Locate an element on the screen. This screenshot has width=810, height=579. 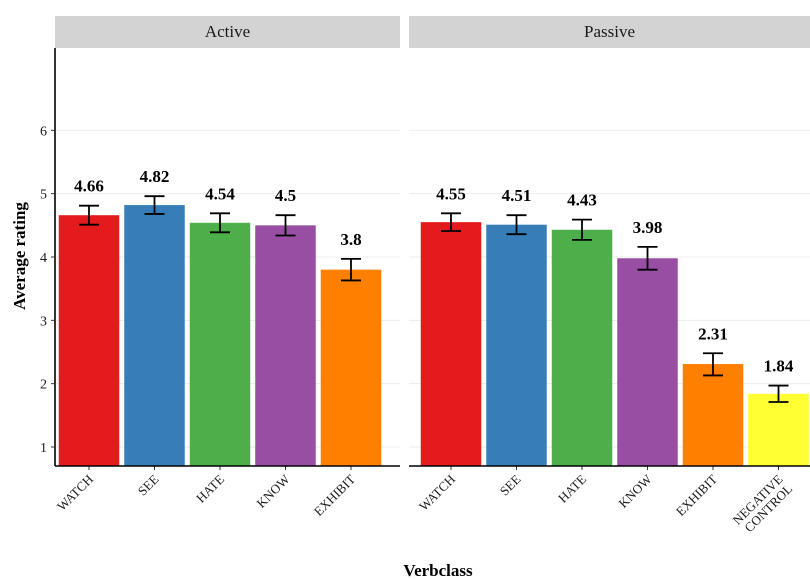
y-tick-label: 1 is located at coordinates (43, 448).